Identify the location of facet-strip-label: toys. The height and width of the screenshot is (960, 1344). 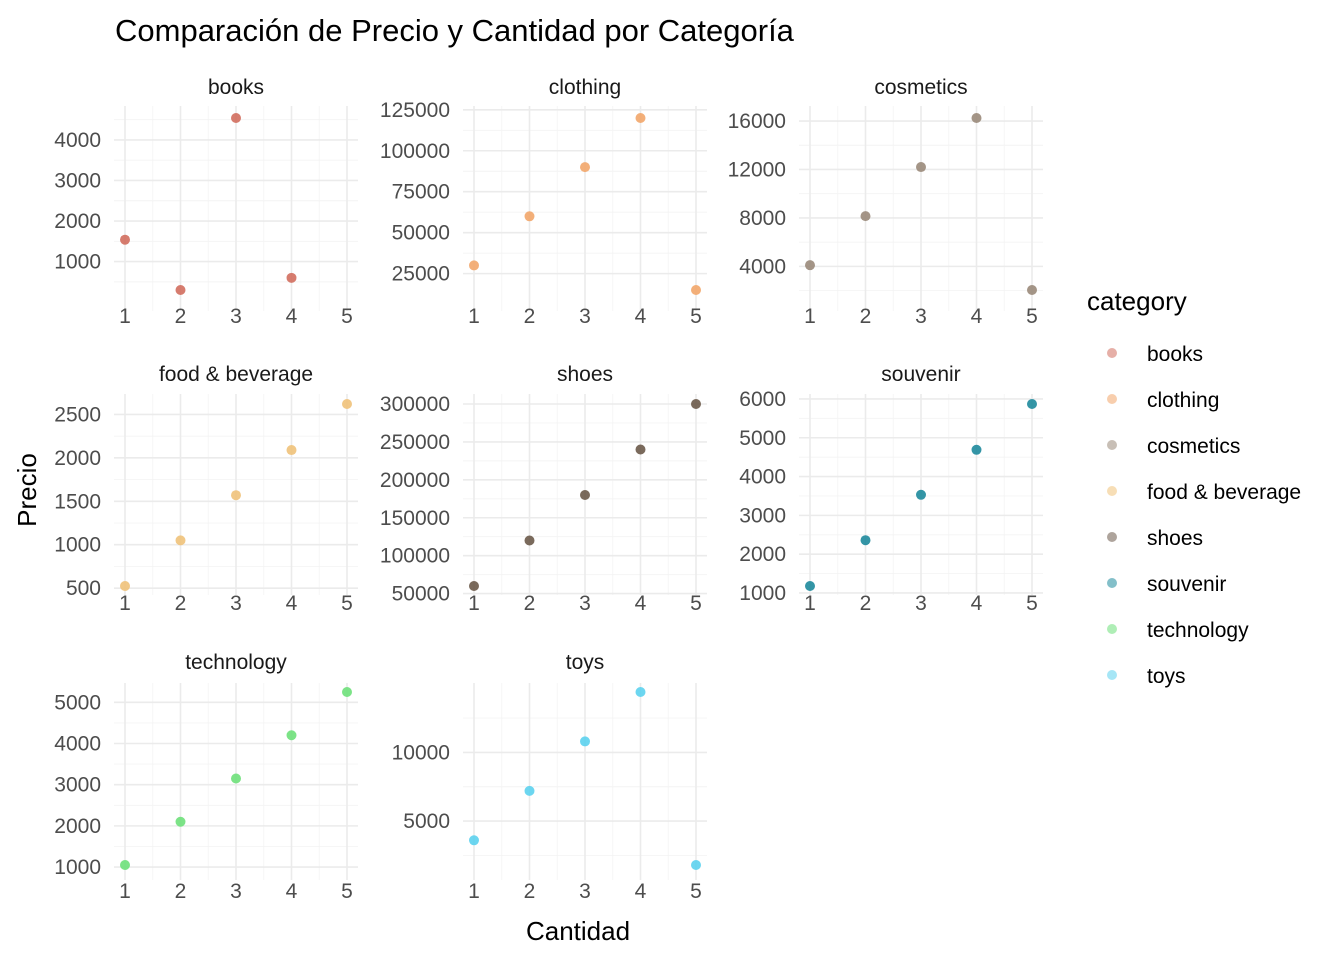
(585, 662).